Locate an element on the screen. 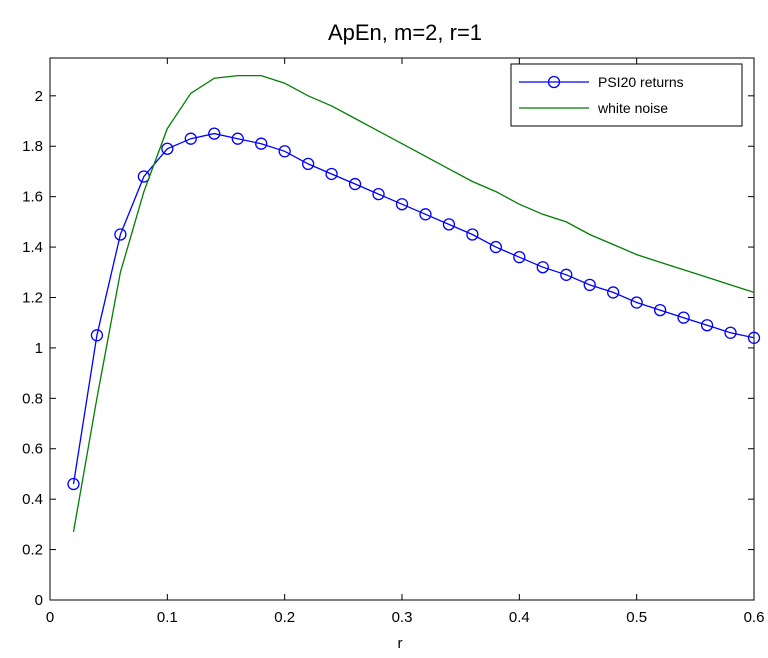 Image resolution: width=768 pixels, height=658 pixels. y-tick-label: 1.6 is located at coordinates (32, 197).